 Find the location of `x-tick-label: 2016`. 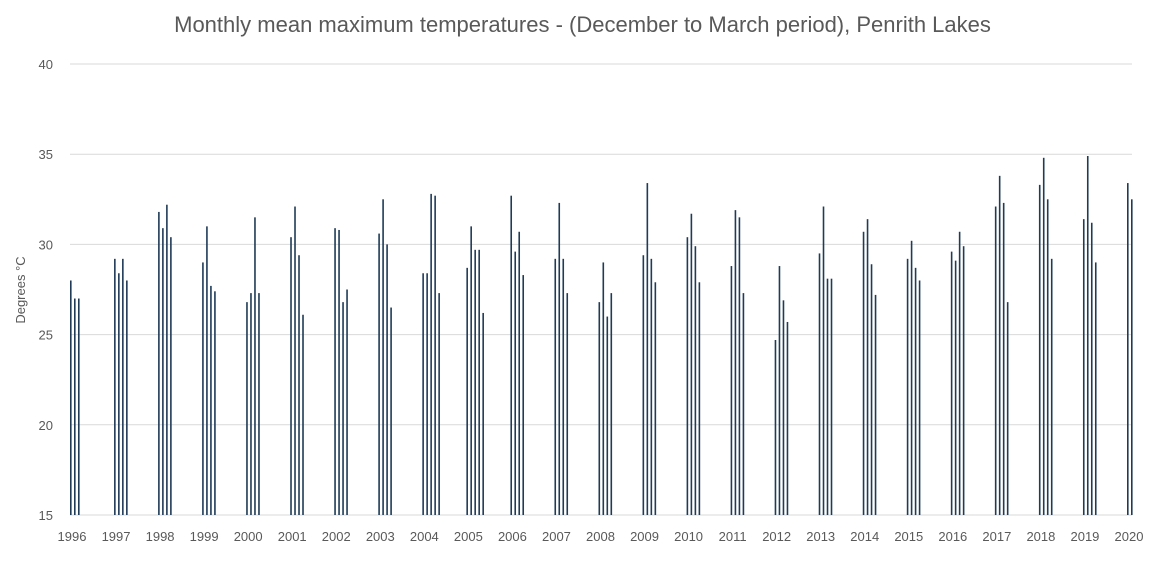

x-tick-label: 2016 is located at coordinates (952, 536).